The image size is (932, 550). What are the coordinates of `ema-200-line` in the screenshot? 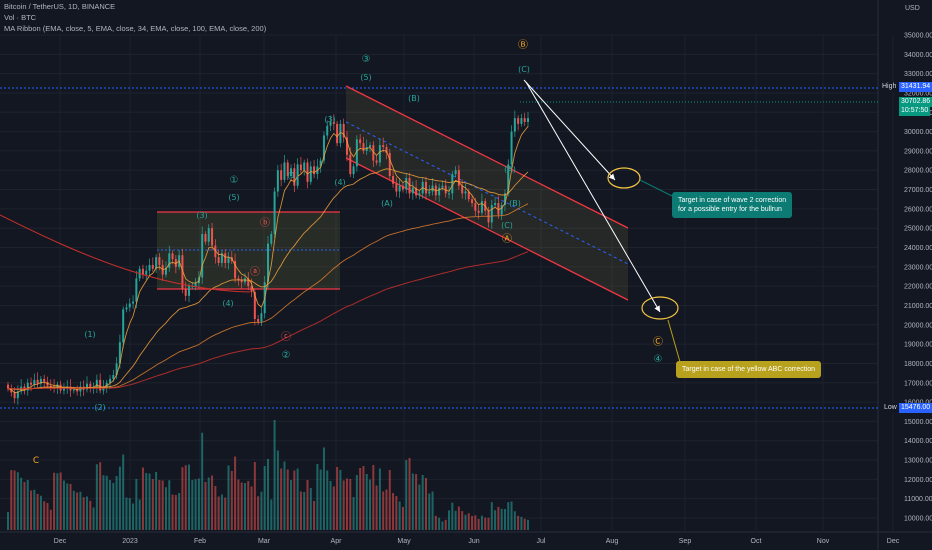 It's located at (268, 320).